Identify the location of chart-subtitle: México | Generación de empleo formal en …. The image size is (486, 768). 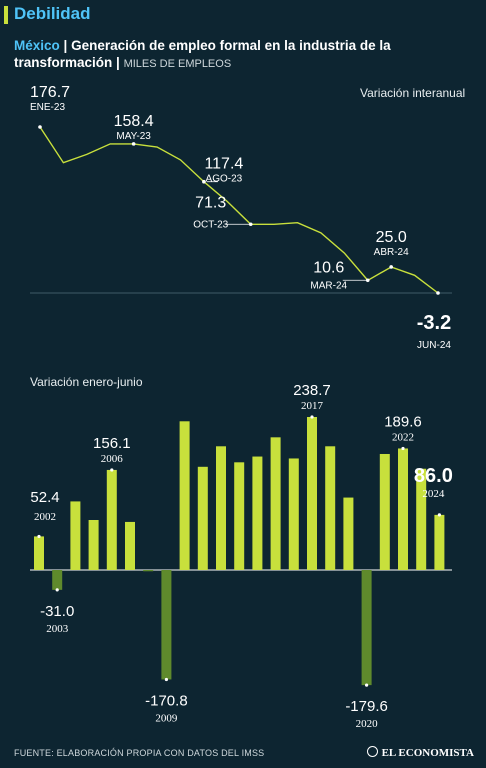
(244, 55).